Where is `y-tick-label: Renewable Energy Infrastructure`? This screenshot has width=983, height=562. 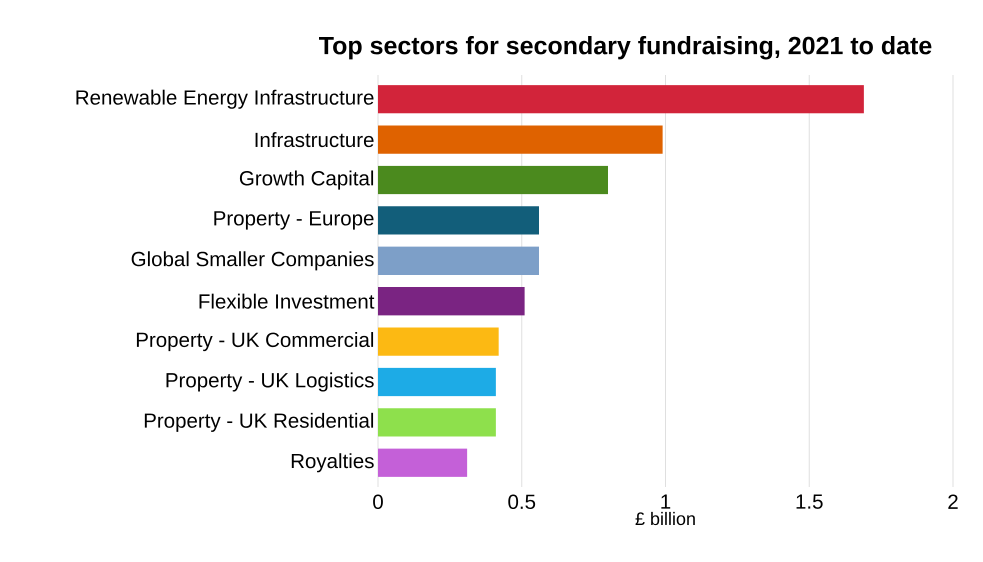
y-tick-label: Renewable Energy Infrastructure is located at coordinates (225, 99).